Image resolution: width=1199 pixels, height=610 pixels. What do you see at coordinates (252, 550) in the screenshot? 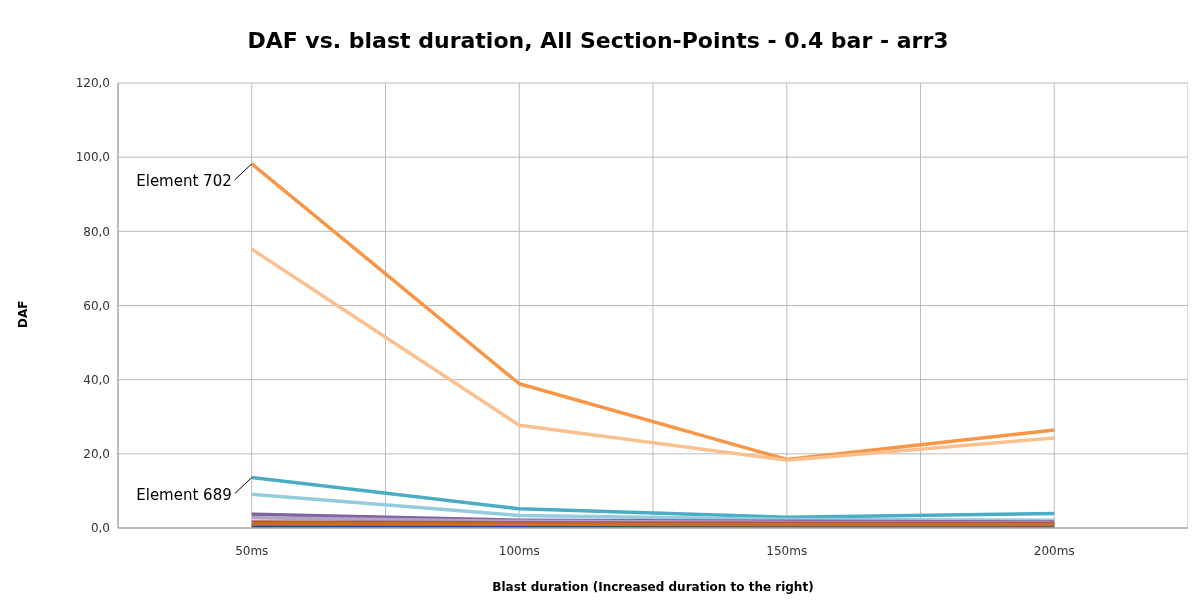
I see `x-tick-label: 50ms` at bounding box center [252, 550].